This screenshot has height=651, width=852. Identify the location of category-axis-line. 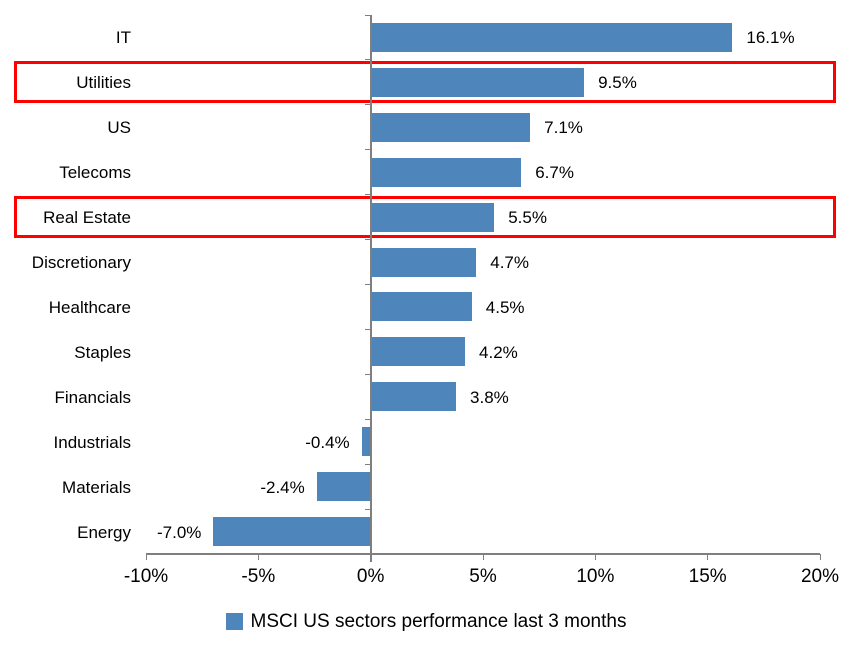
(370, 288).